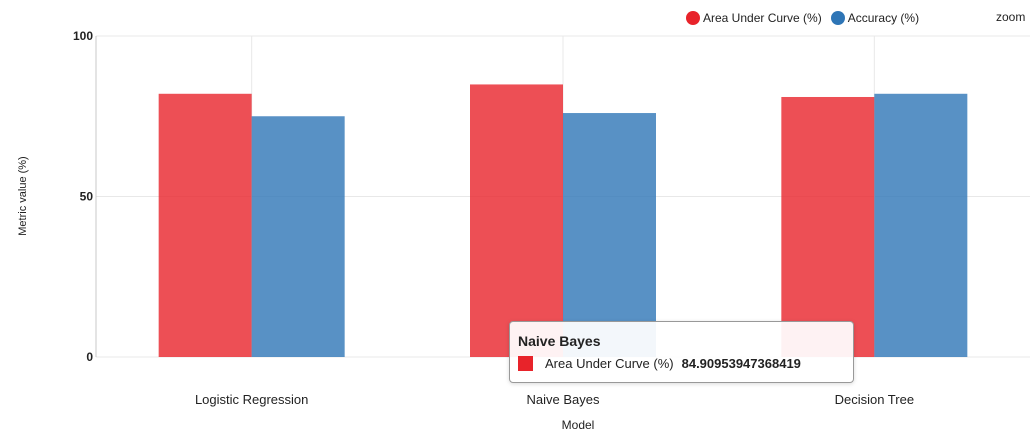  I want to click on legend-label-auc: Area Under Curve (%), so click(762, 18).